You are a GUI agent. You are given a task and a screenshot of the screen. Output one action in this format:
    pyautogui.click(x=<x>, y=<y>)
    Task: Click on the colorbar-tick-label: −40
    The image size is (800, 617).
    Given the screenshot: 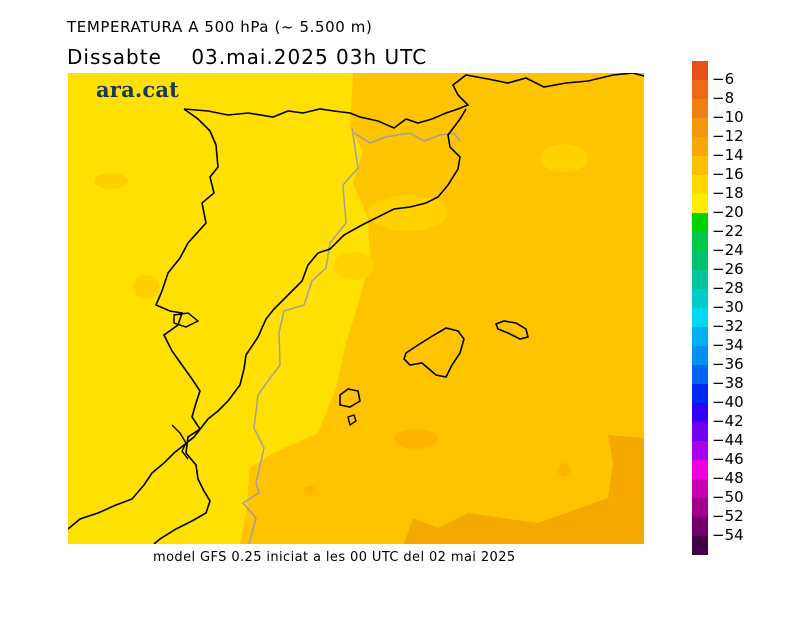 What is the action you would take?
    pyautogui.click(x=728, y=402)
    